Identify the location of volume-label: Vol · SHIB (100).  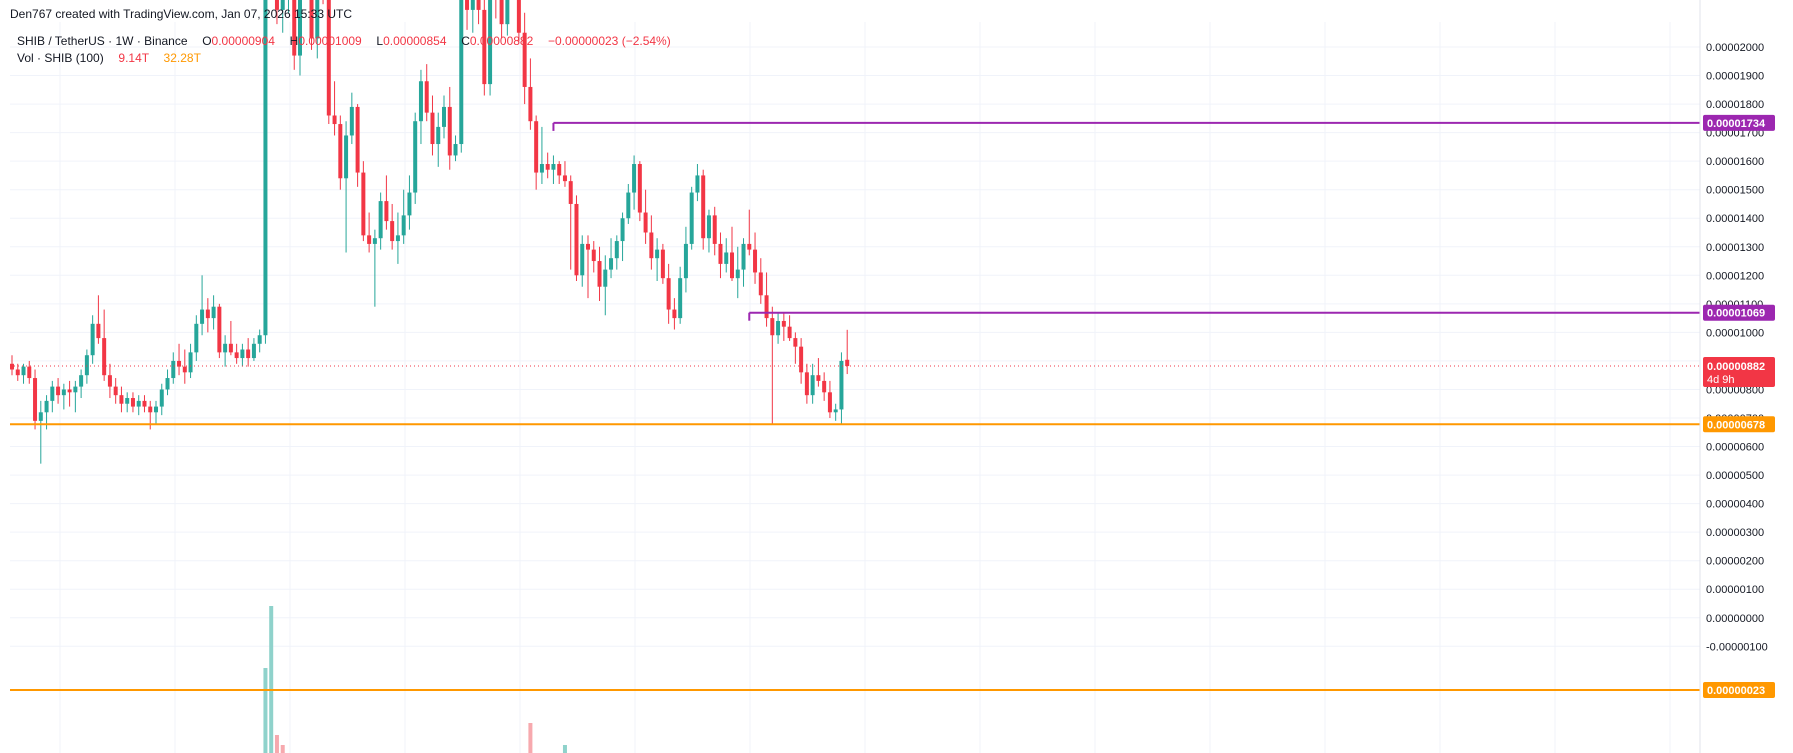
(60, 58).